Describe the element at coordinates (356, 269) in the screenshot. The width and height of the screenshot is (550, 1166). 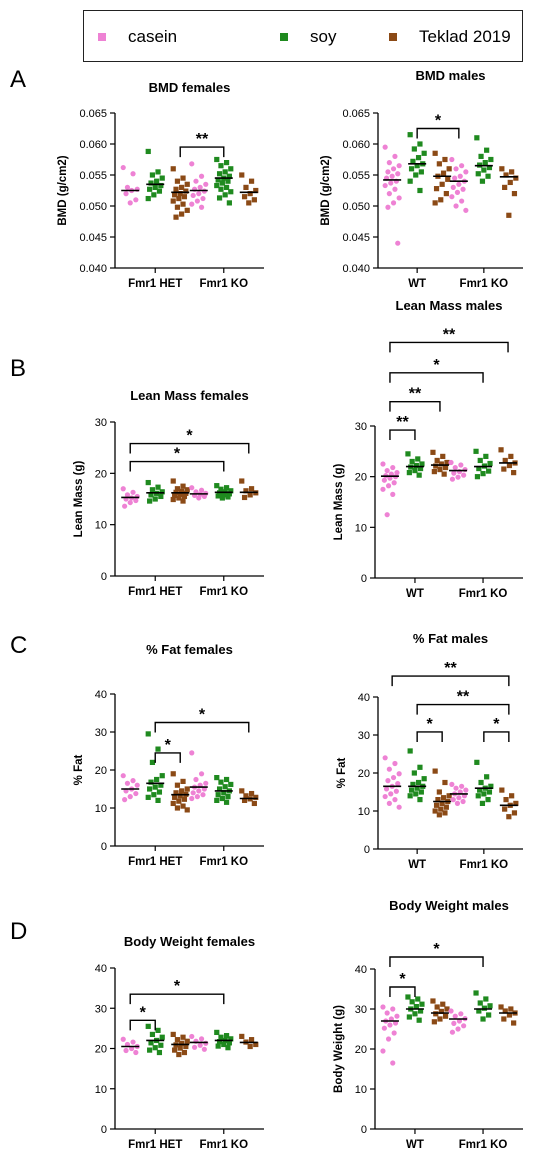
I see `y-tick-label: 0.040` at that location.